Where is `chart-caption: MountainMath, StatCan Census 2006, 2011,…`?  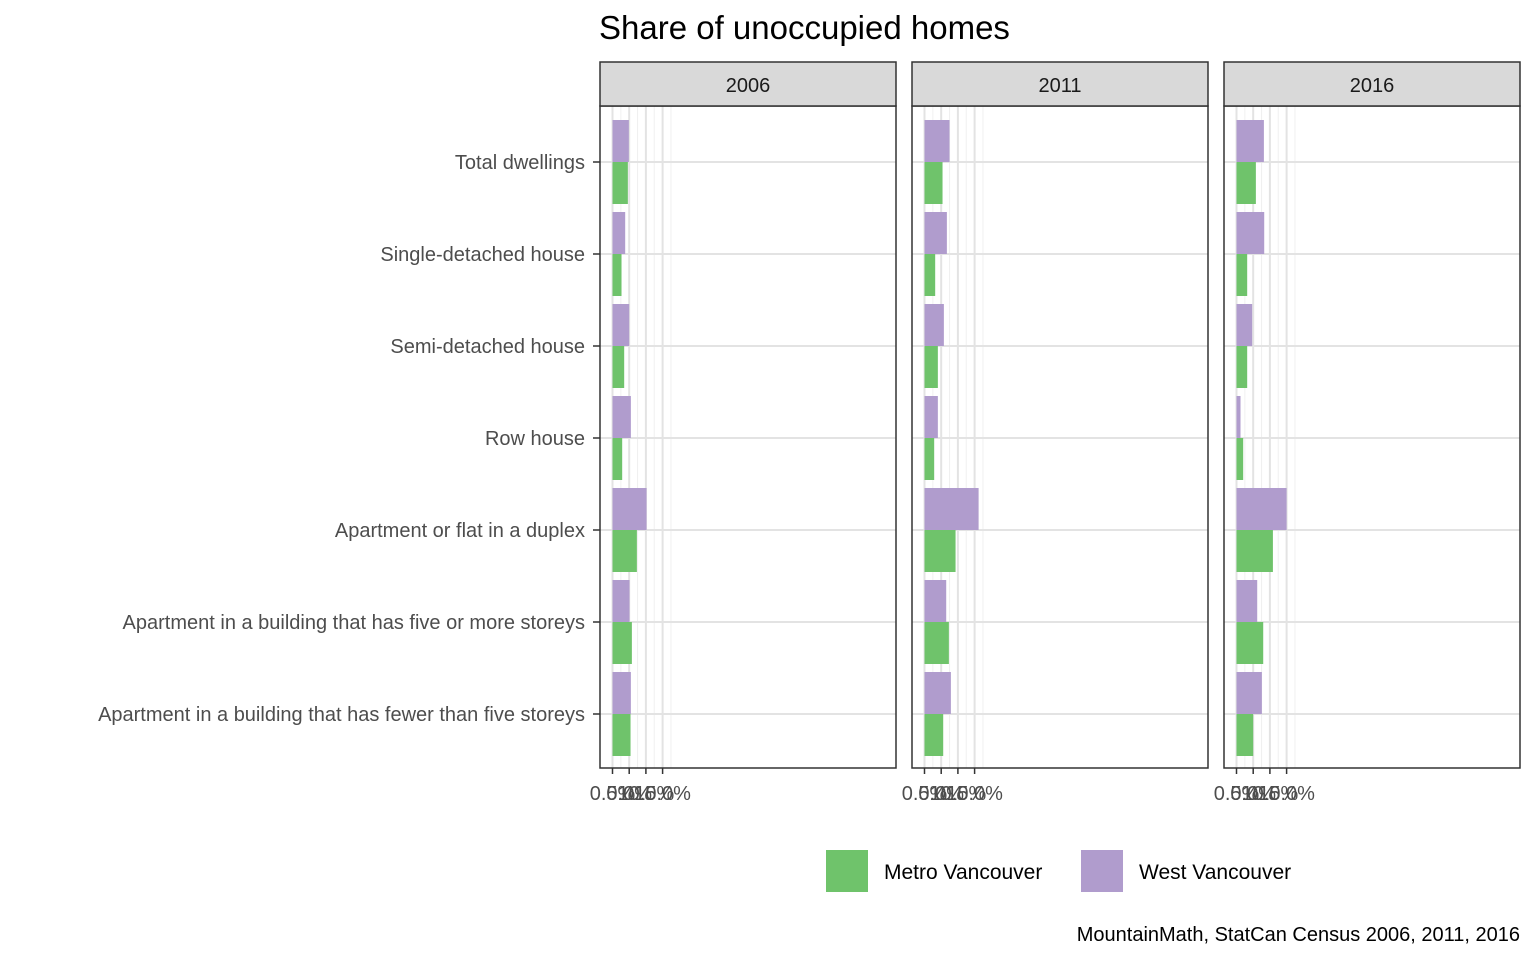
chart-caption: MountainMath, StatCan Census 2006, 2011,… is located at coordinates (1298, 935).